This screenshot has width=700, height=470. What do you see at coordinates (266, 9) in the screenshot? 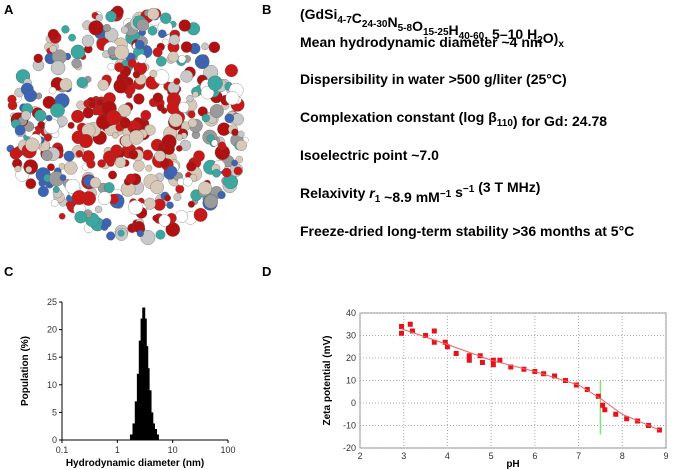
I see `panel-label: B` at bounding box center [266, 9].